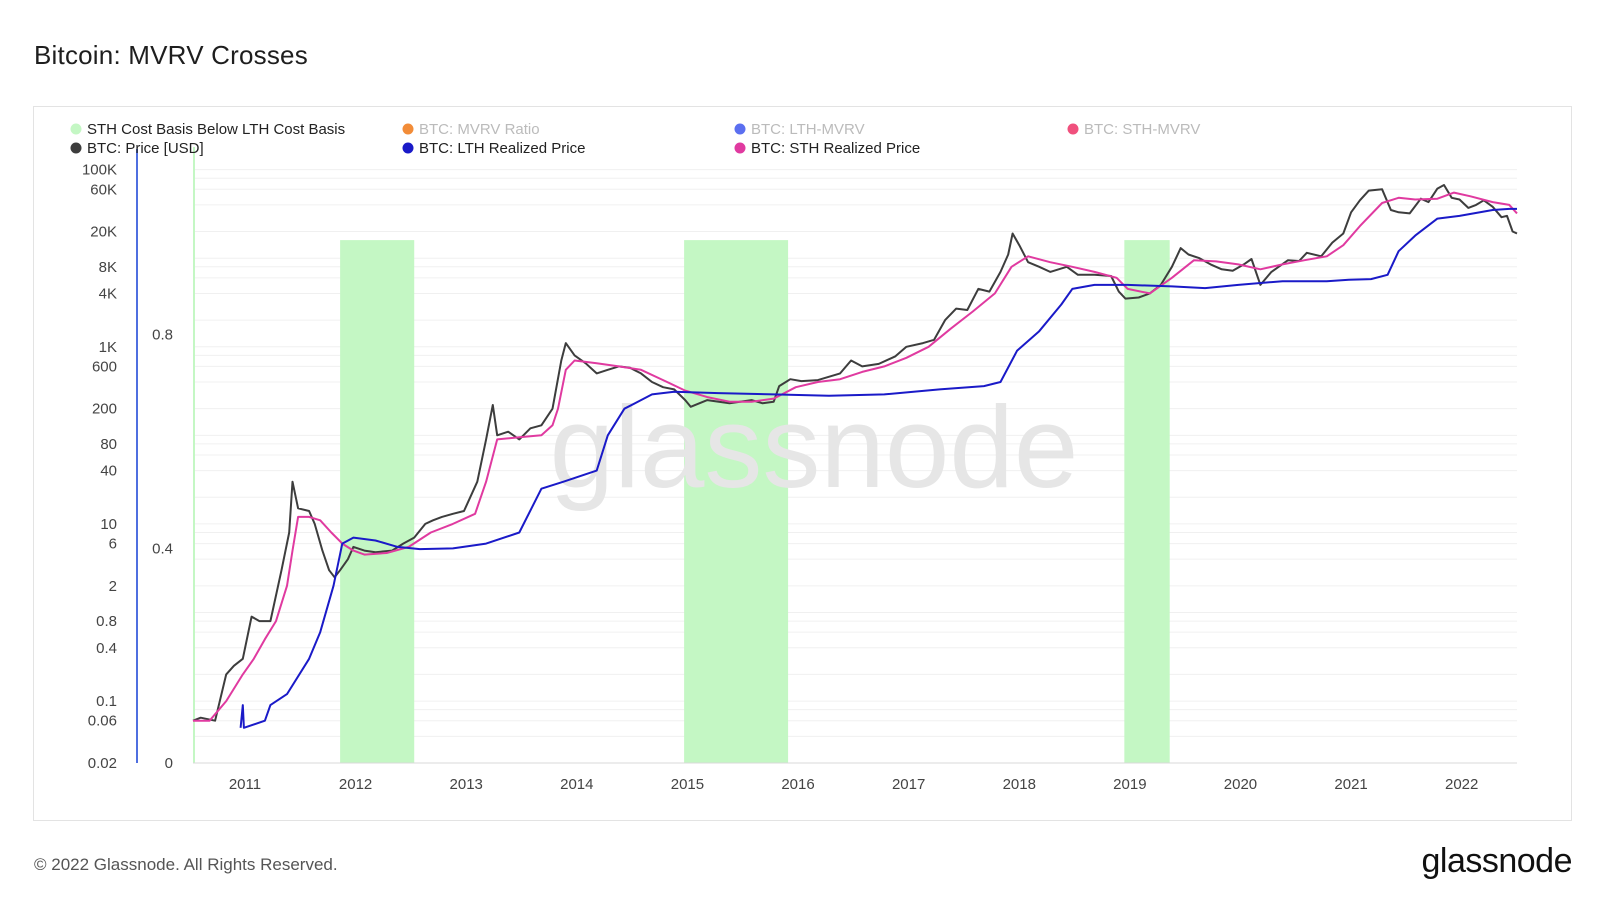 The image size is (1600, 900). What do you see at coordinates (145, 148) in the screenshot?
I see `legend-label: BTC: Price [USD]` at bounding box center [145, 148].